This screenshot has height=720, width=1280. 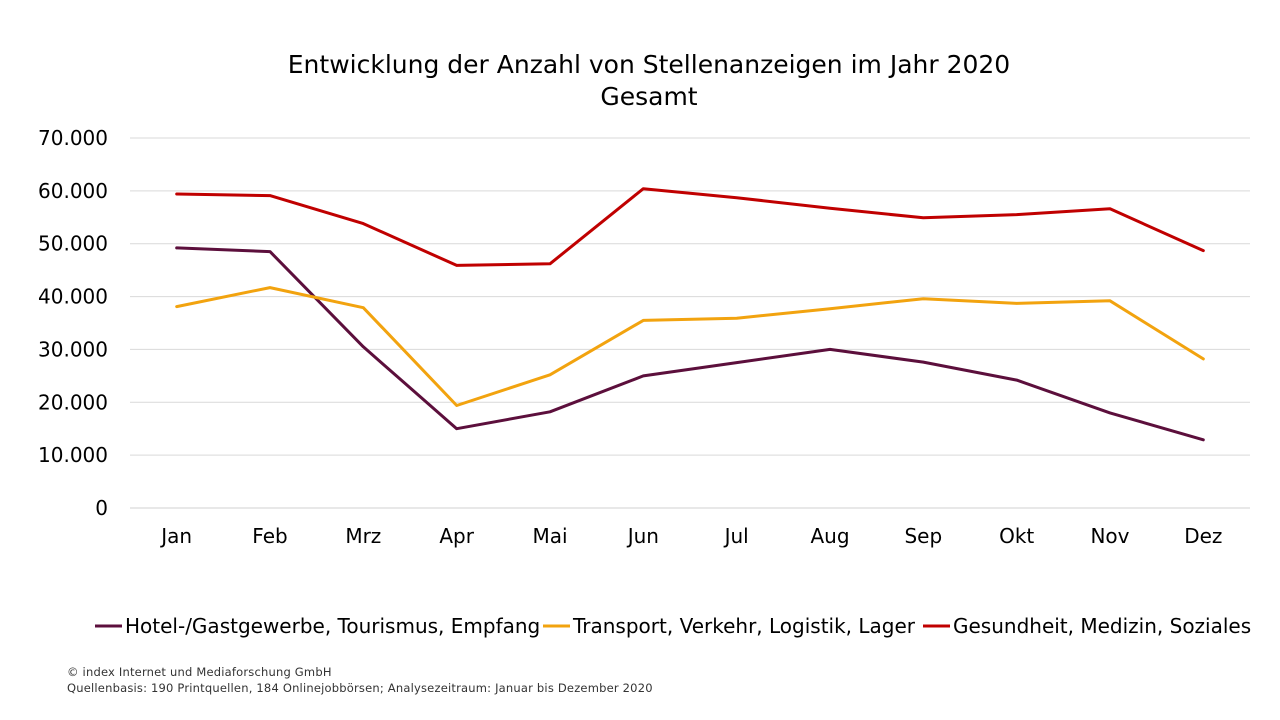 What do you see at coordinates (923, 536) in the screenshot?
I see `x-tick-label: Sep` at bounding box center [923, 536].